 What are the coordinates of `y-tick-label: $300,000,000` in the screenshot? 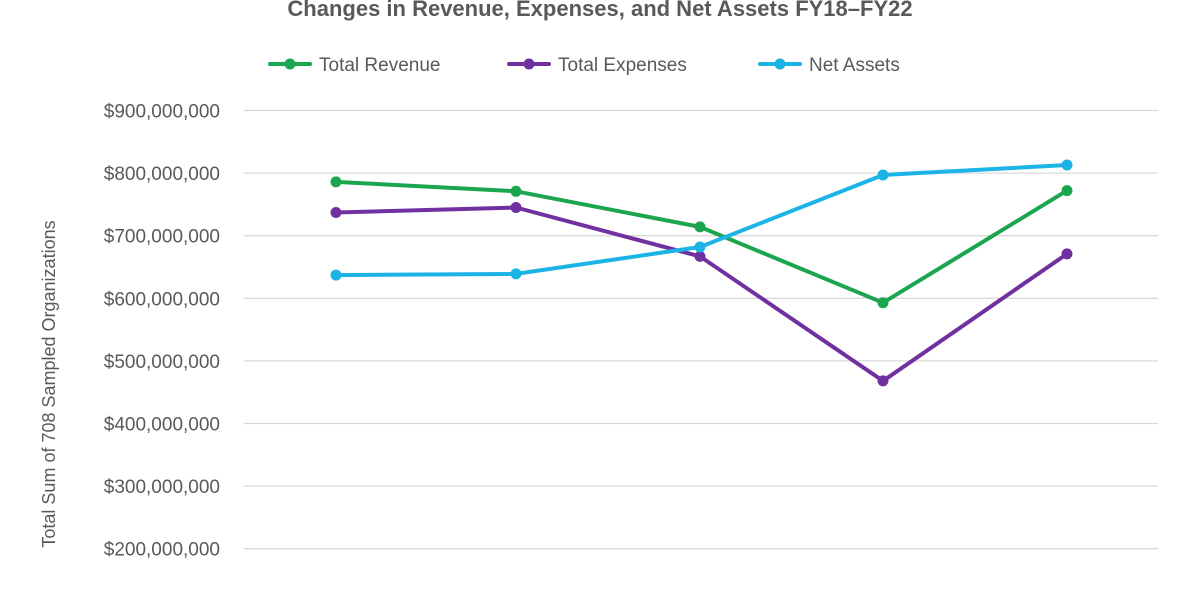 It's located at (162, 487).